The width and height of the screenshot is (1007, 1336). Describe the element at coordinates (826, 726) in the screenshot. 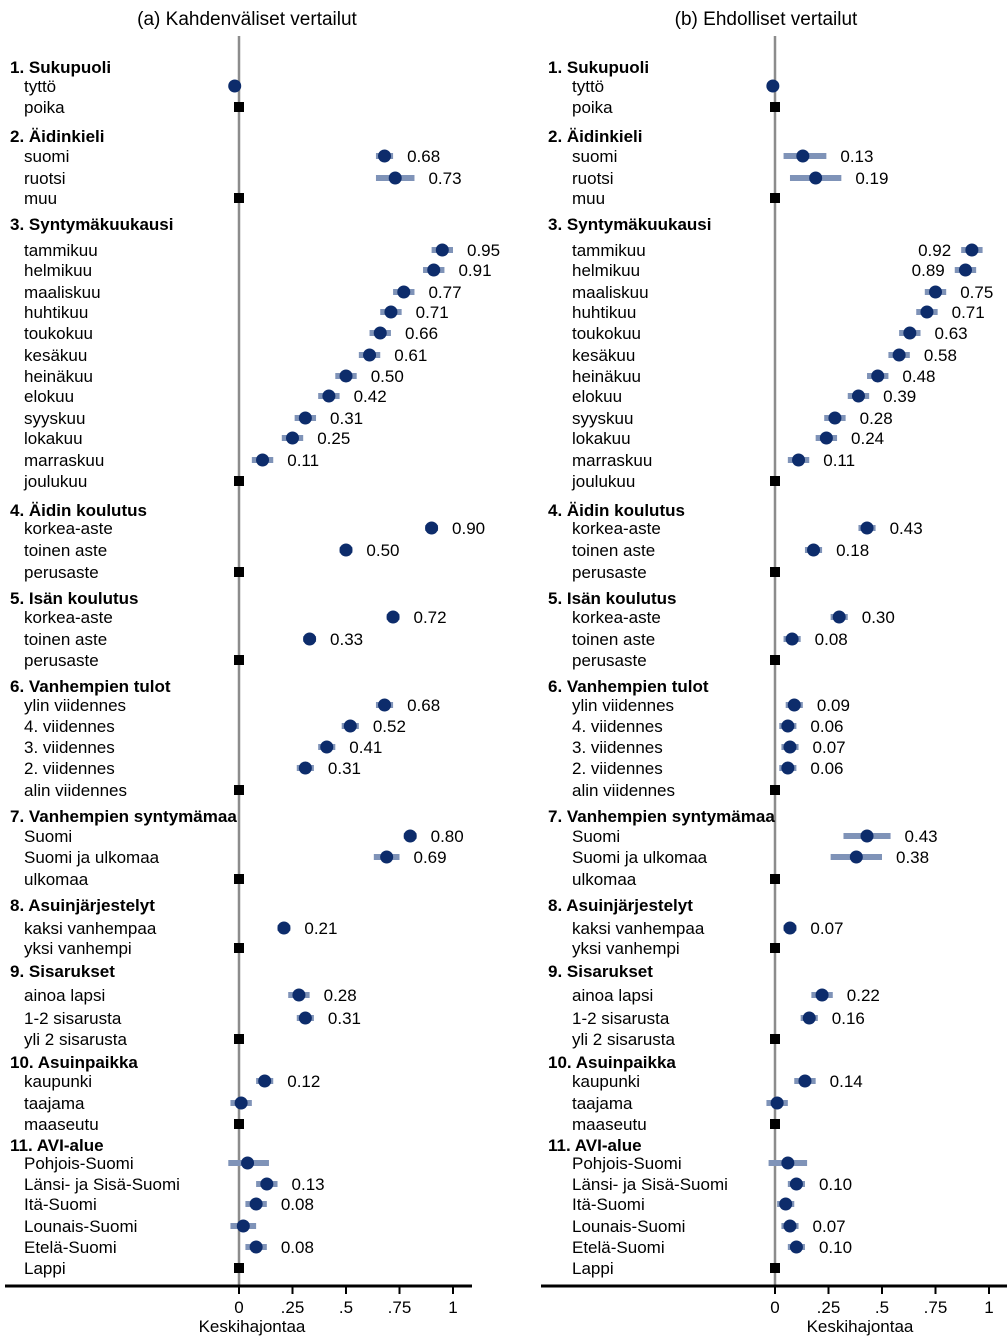

I see `value-label: 0.06` at that location.